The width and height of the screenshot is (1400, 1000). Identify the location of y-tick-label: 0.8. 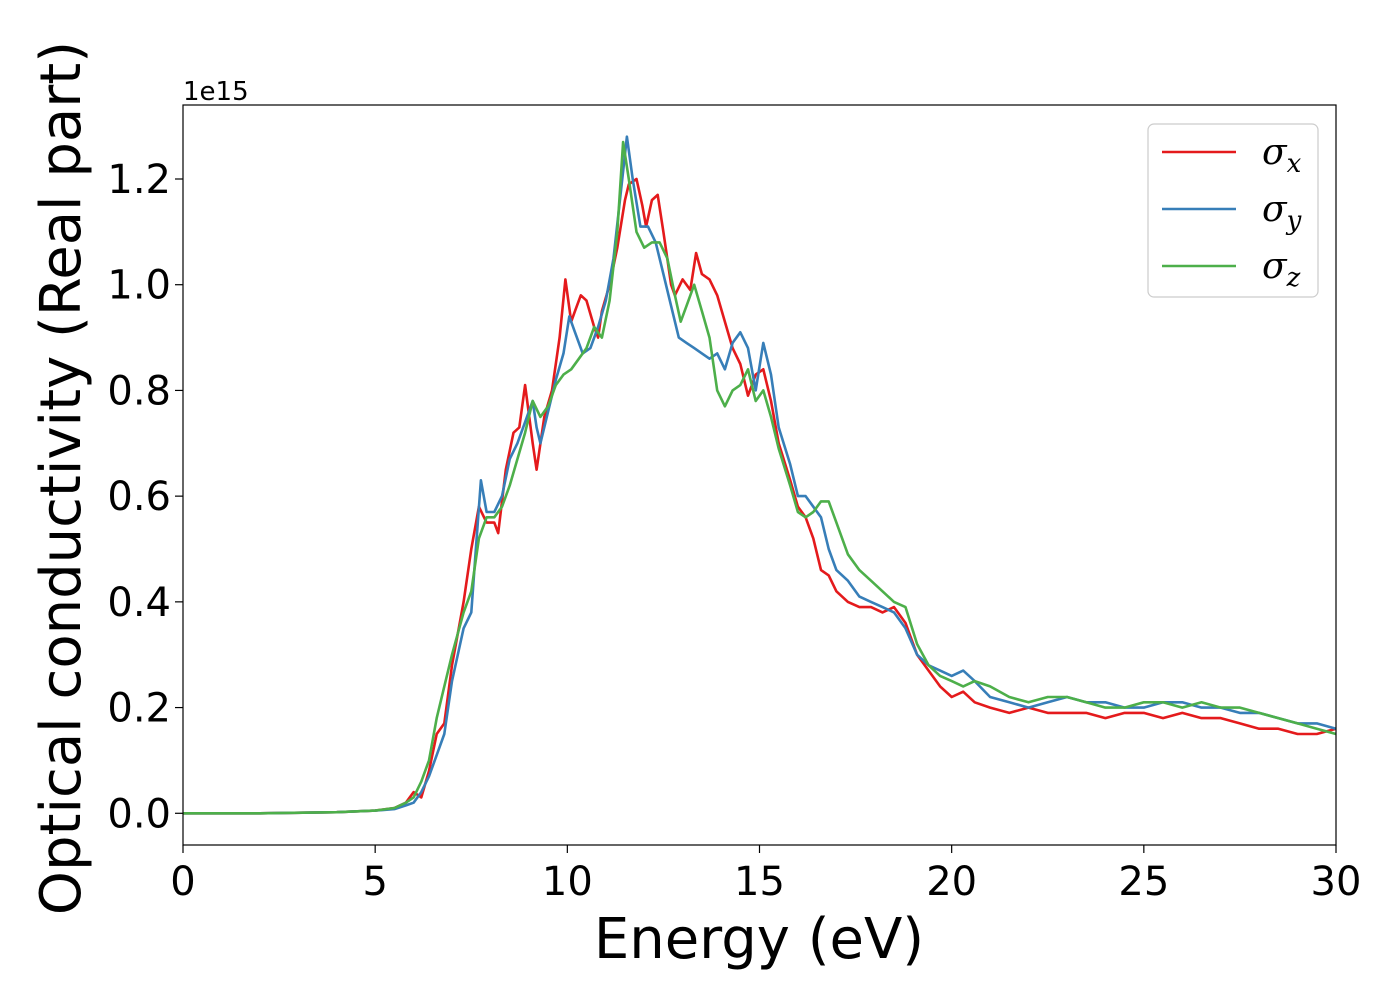
(139, 391).